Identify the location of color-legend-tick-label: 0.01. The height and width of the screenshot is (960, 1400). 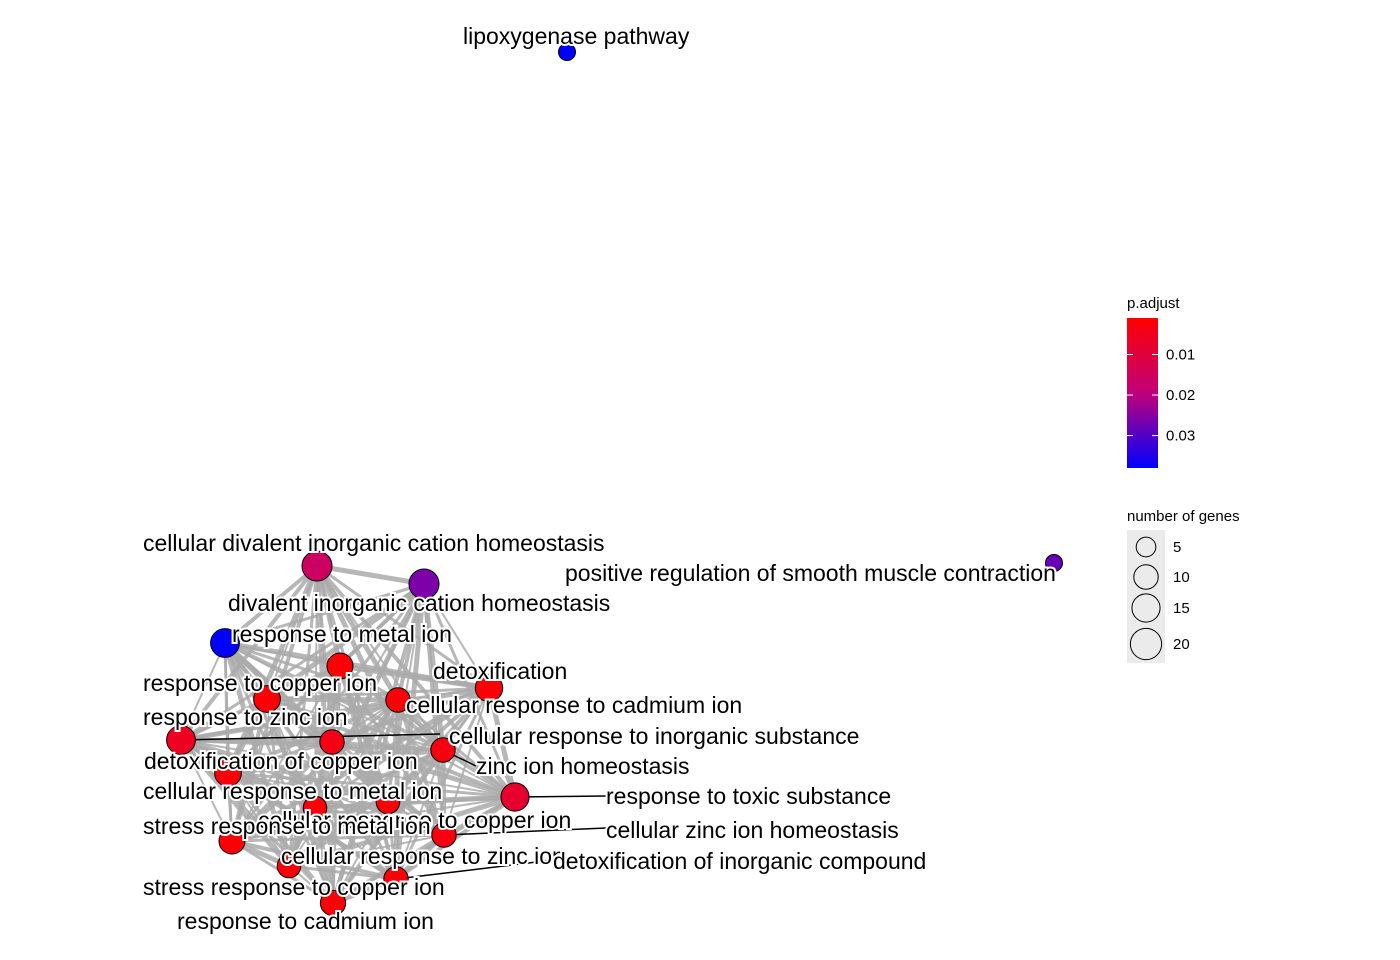
(1180, 354).